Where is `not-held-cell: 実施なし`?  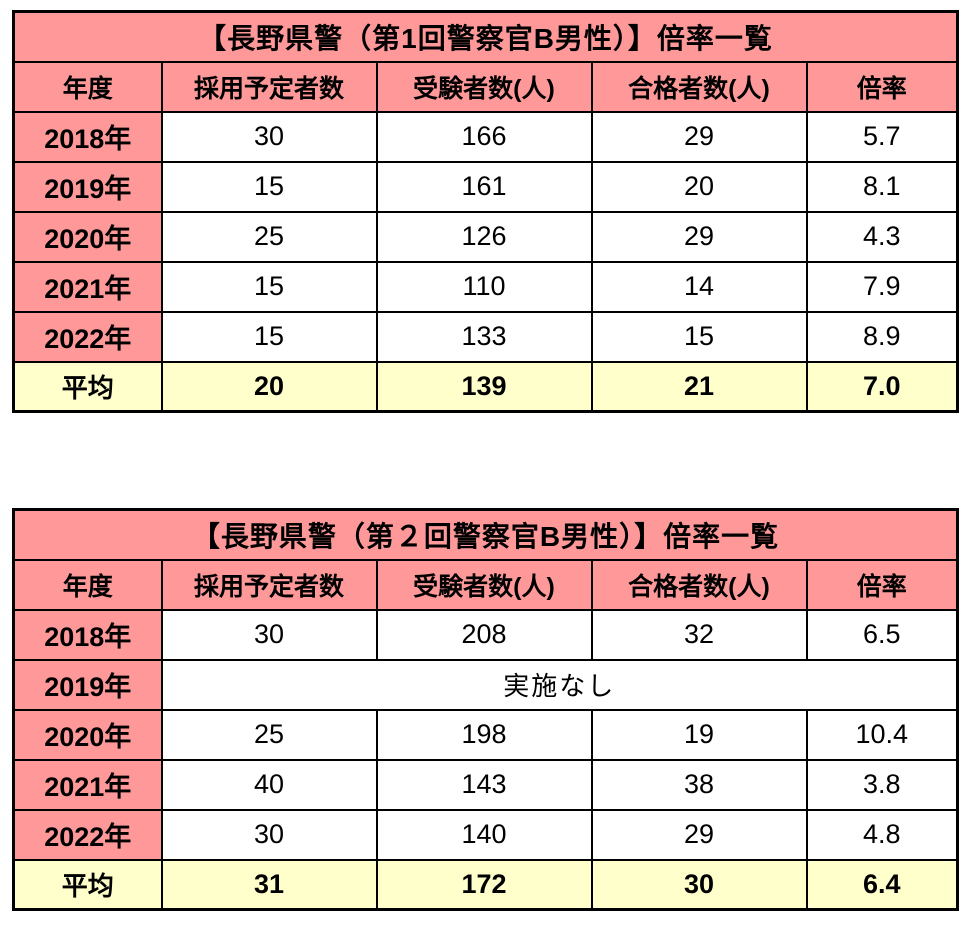
not-held-cell: 実施なし is located at coordinates (559, 684).